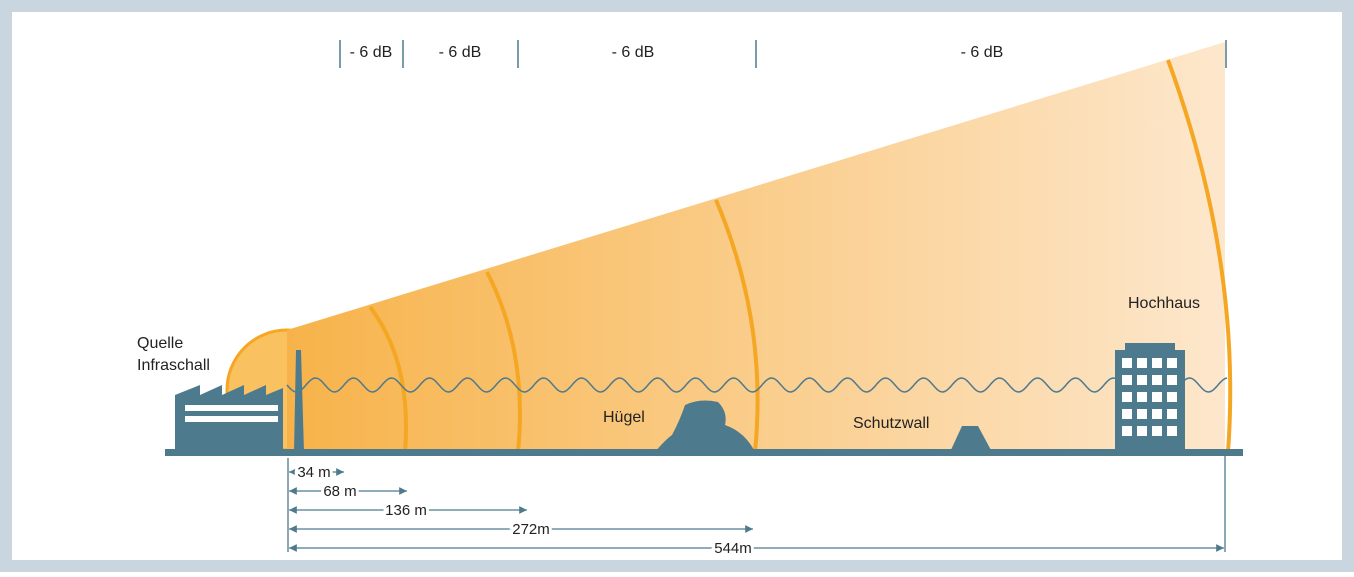 The image size is (1354, 577). I want to click on infrasound-wave, so click(757, 385).